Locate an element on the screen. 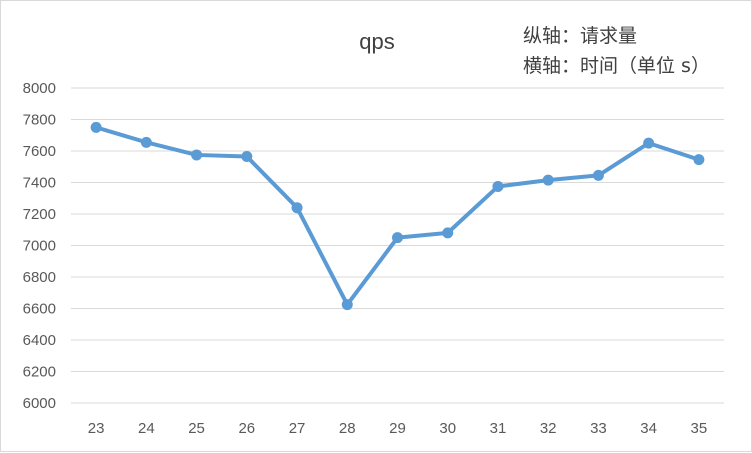 The height and width of the screenshot is (453, 752). x-tick-label: 29 is located at coordinates (397, 428).